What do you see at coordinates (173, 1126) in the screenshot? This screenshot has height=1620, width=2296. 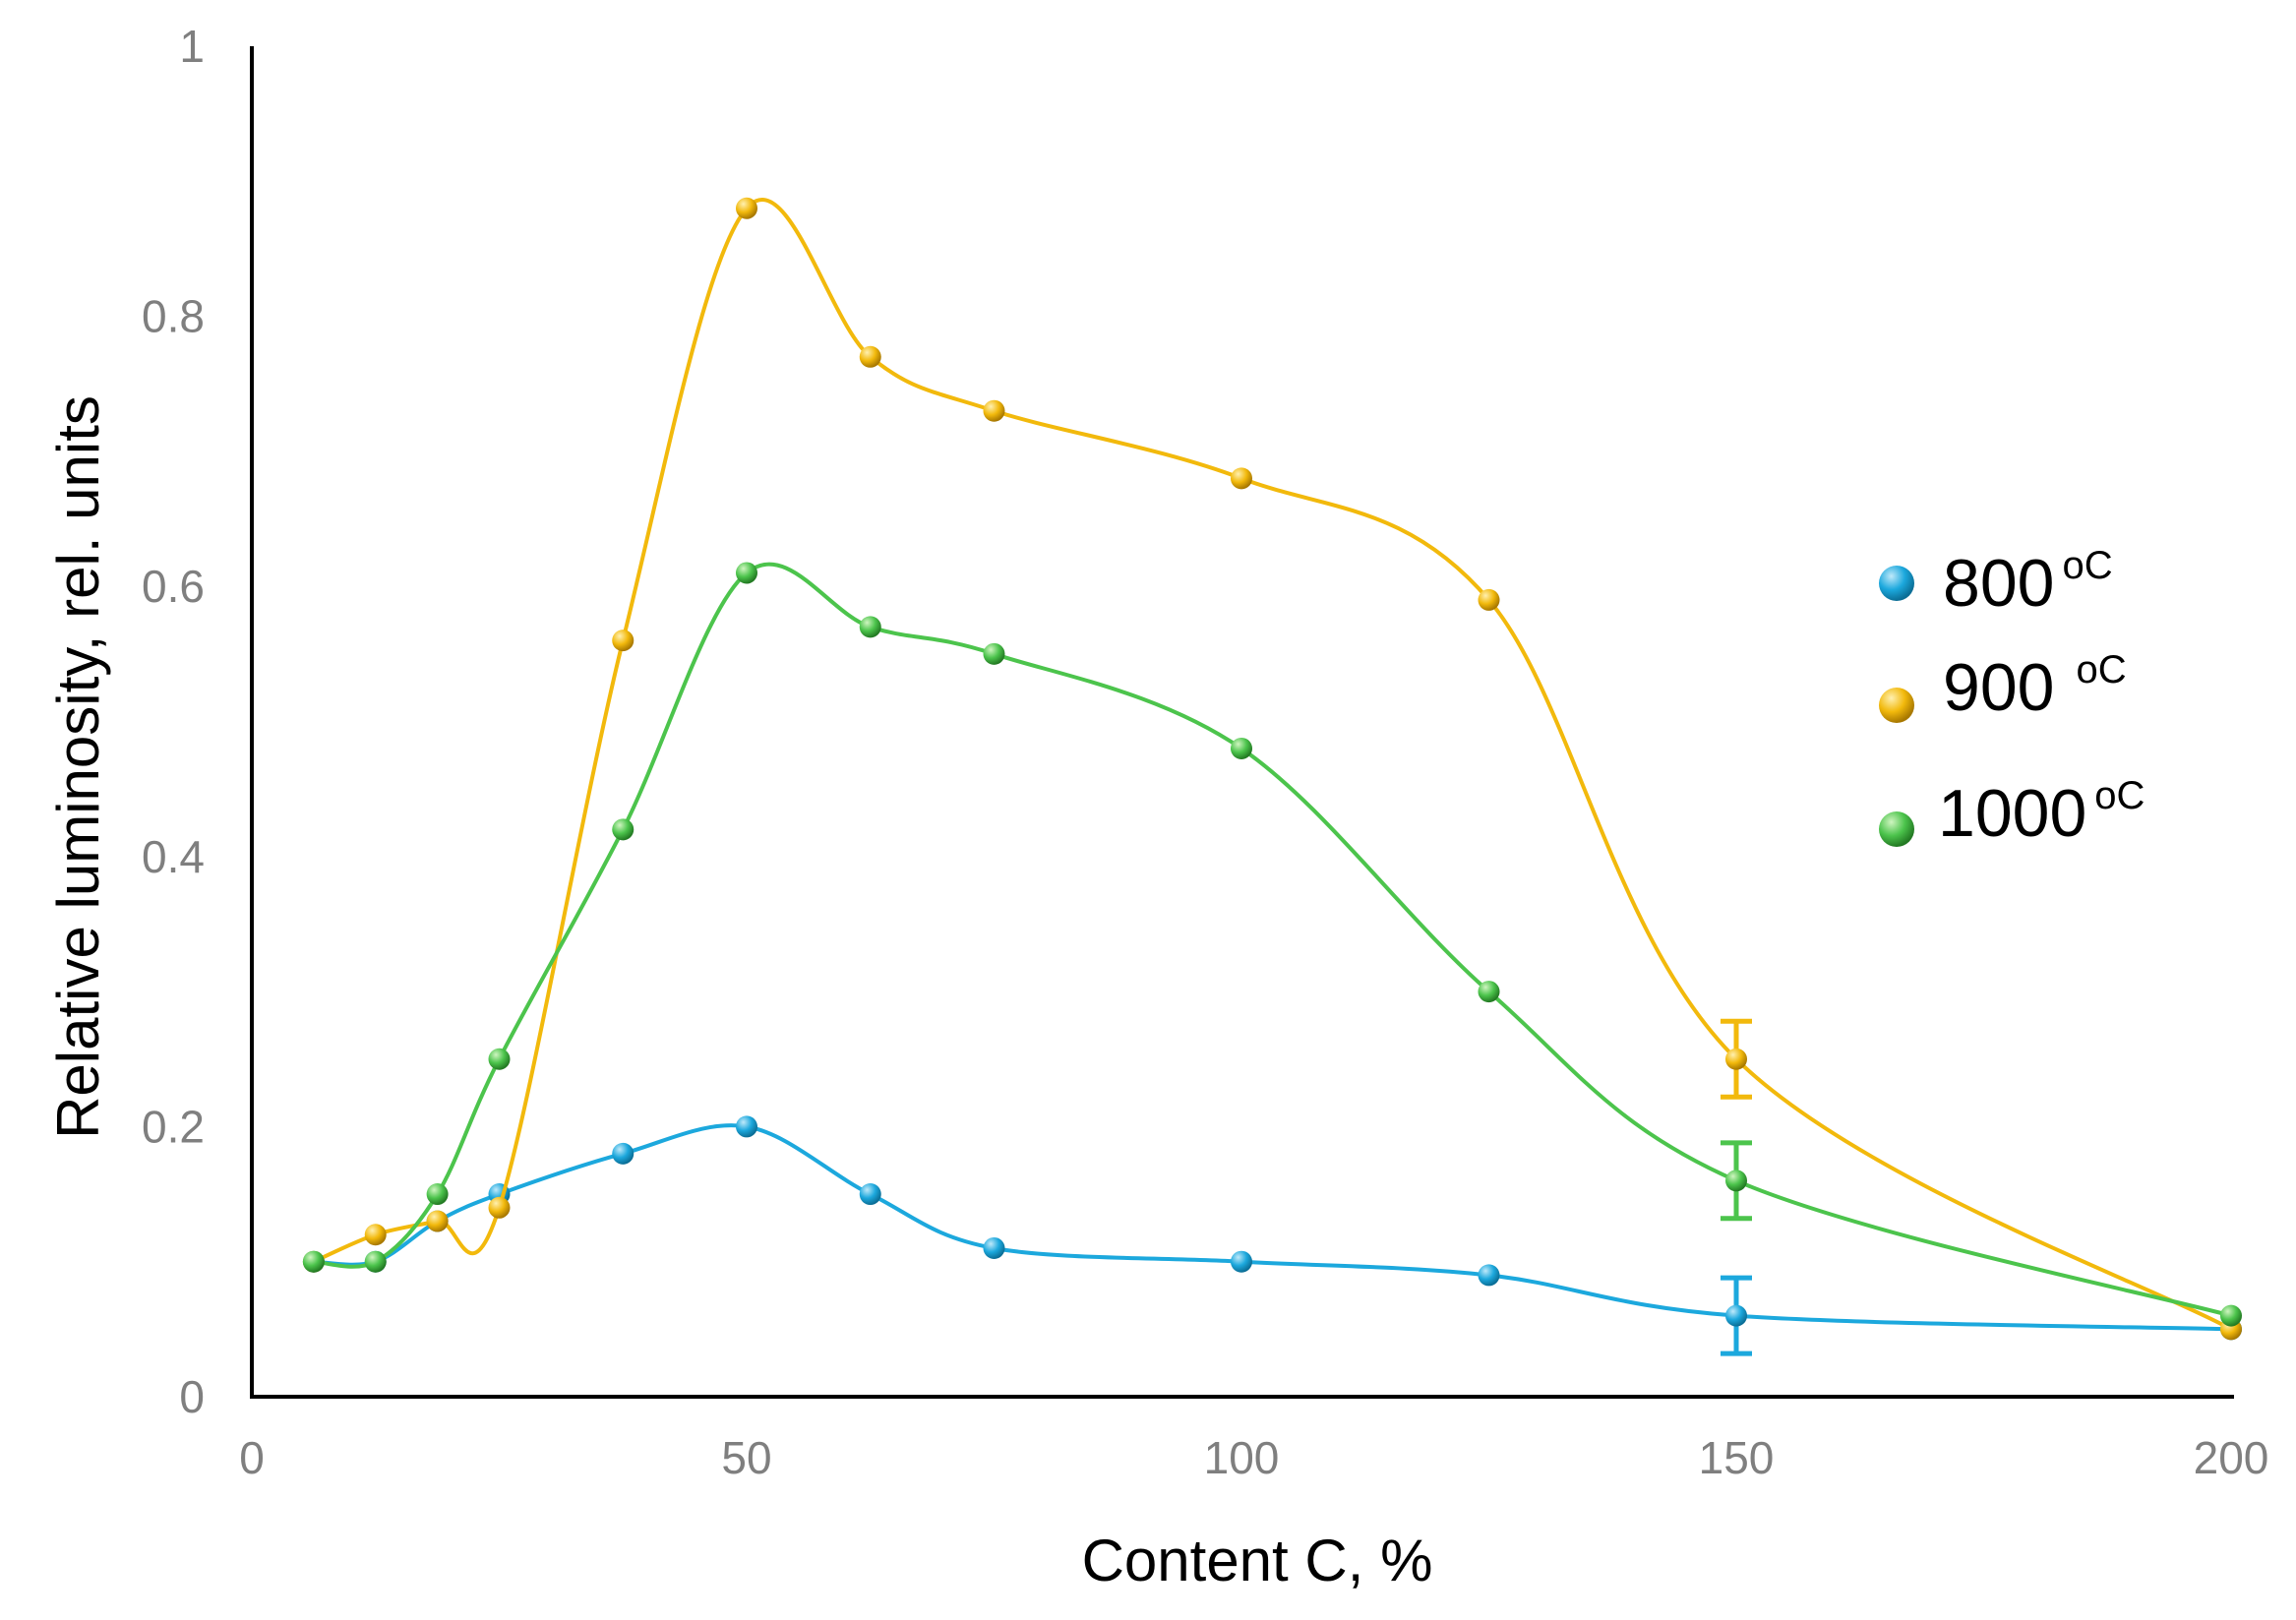 I see `y-tick-label: 0.2` at bounding box center [173, 1126].